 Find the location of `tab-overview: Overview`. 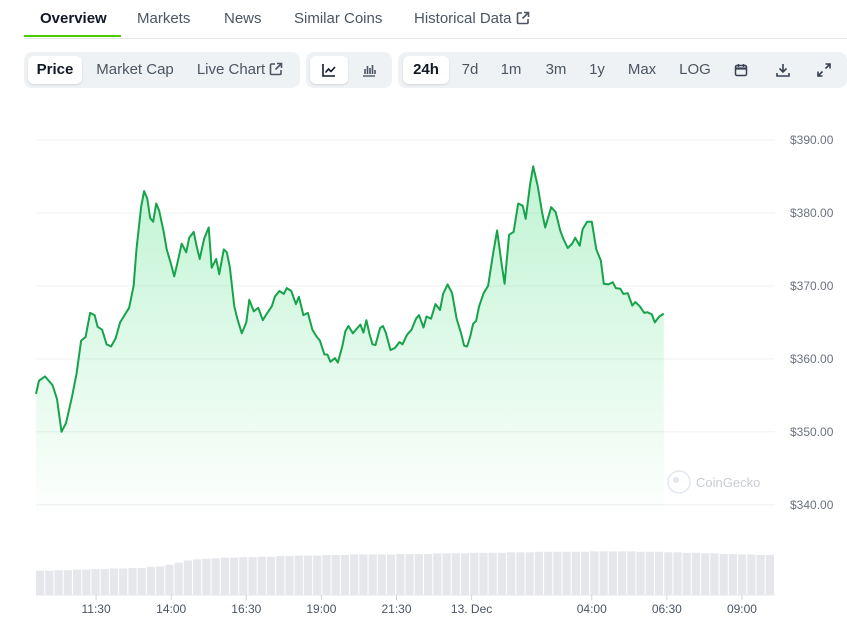

tab-overview: Overview is located at coordinates (73, 18).